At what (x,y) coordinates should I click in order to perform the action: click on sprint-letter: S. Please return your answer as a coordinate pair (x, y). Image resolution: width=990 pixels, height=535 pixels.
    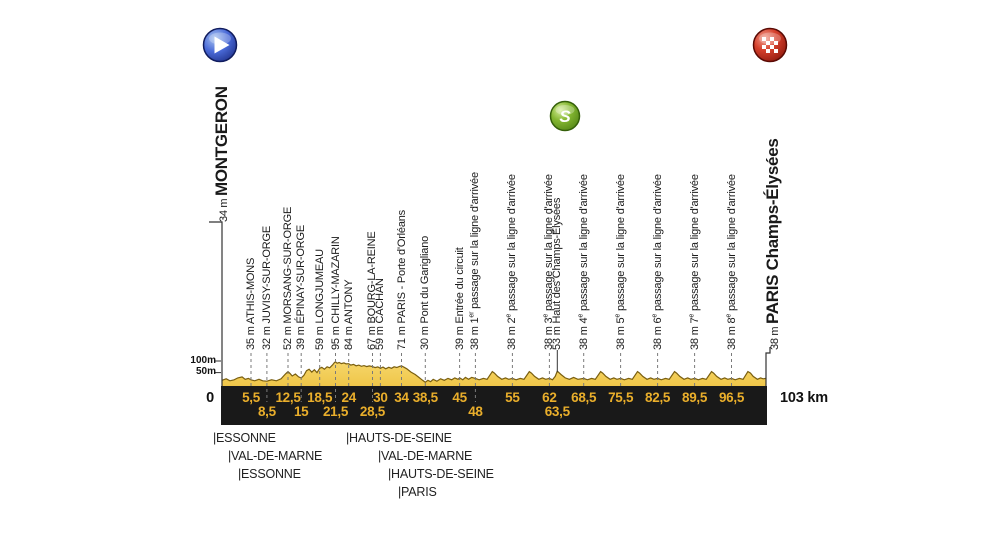
    Looking at the image, I should click on (565, 116).